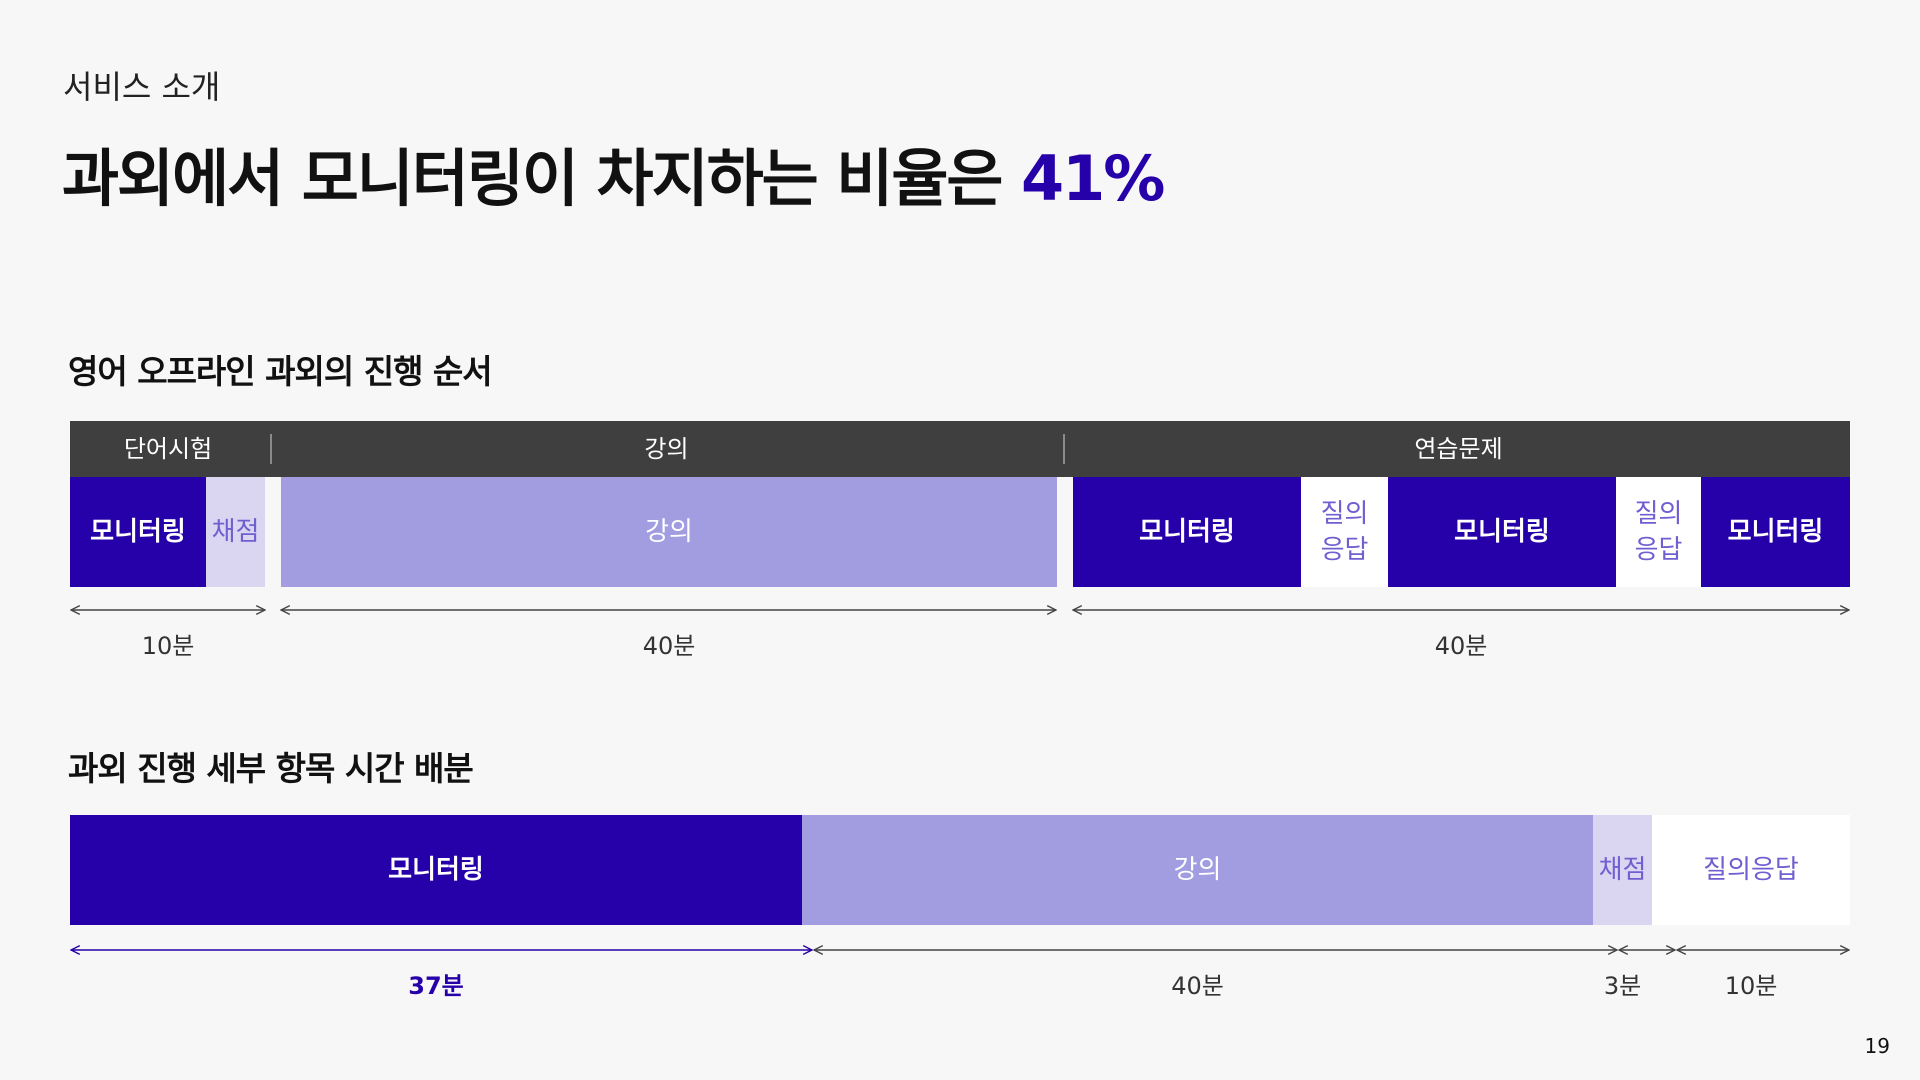  Describe the element at coordinates (1093, 178) in the screenshot. I see `title-highlight-percent: 41%` at that location.